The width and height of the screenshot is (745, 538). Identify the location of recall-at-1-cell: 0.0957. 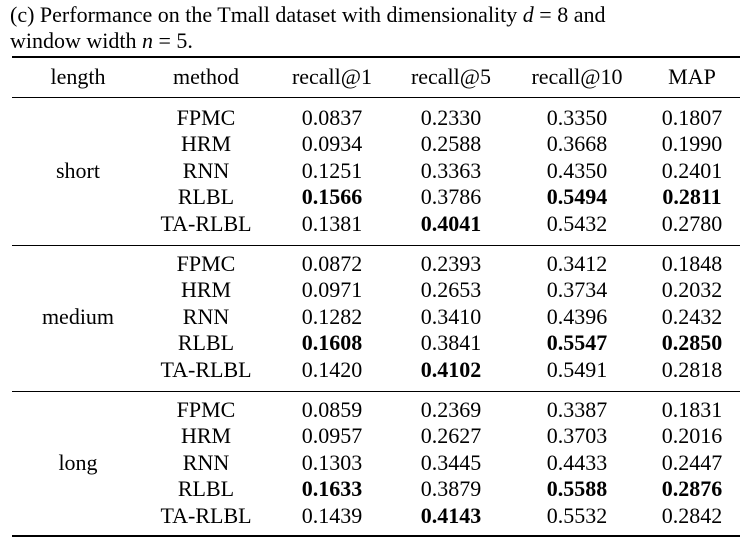
(332, 436).